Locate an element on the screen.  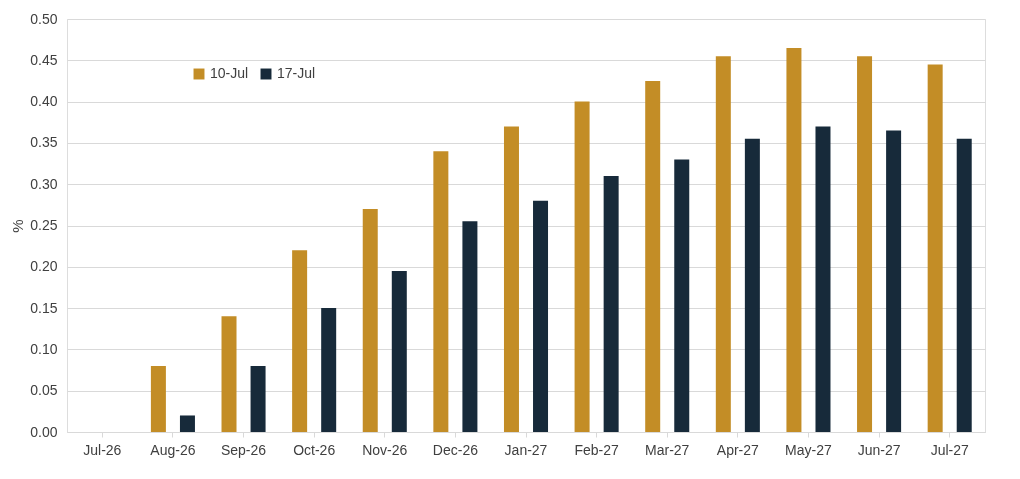
y-tick-label: 0.00 is located at coordinates (44, 431).